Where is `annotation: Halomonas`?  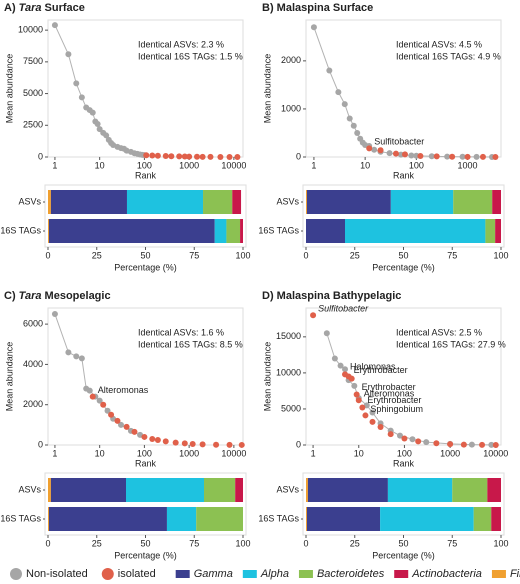 annotation: Halomonas is located at coordinates (373, 367).